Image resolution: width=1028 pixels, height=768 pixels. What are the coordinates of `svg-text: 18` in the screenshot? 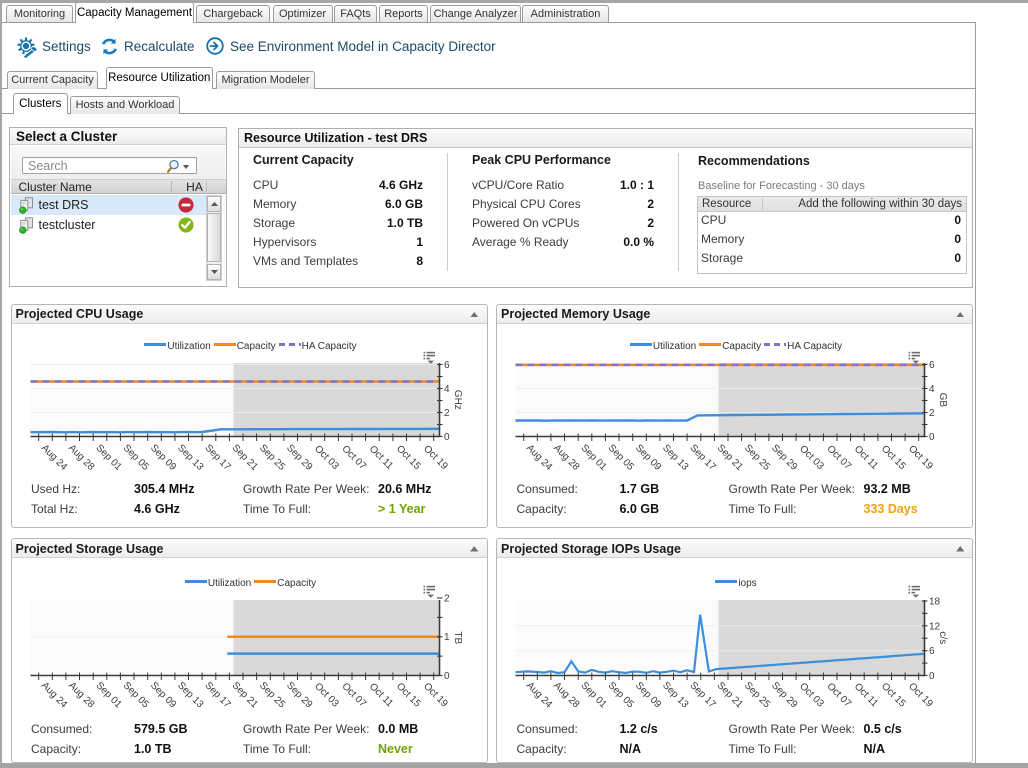 It's located at (935, 602).